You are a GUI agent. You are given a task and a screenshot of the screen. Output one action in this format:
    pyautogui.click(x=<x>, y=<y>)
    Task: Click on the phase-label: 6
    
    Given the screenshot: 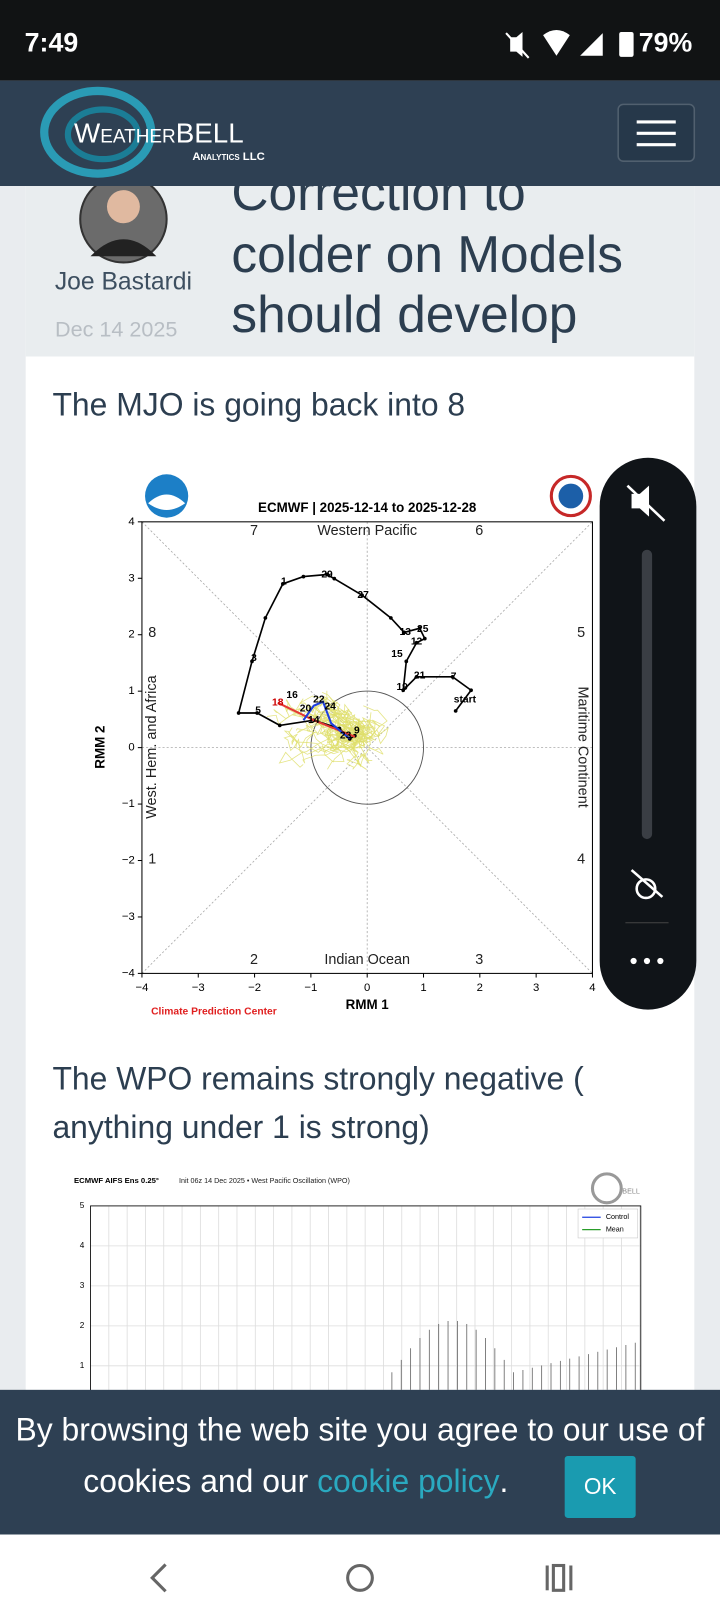 What is the action you would take?
    pyautogui.click(x=479, y=531)
    